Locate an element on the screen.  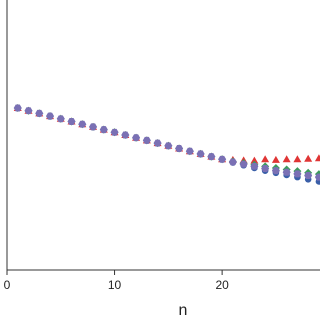
x-tick-label: 0 is located at coordinates (7, 285).